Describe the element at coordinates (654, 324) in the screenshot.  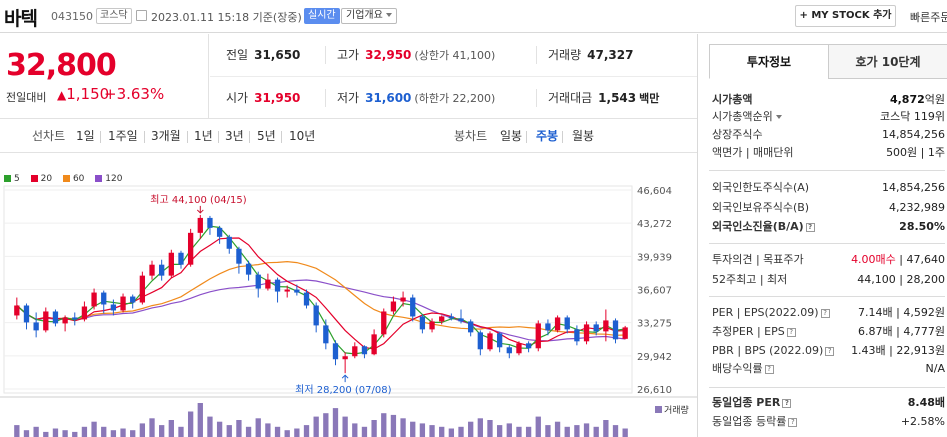
I see `y-tick-label: 33,275` at that location.